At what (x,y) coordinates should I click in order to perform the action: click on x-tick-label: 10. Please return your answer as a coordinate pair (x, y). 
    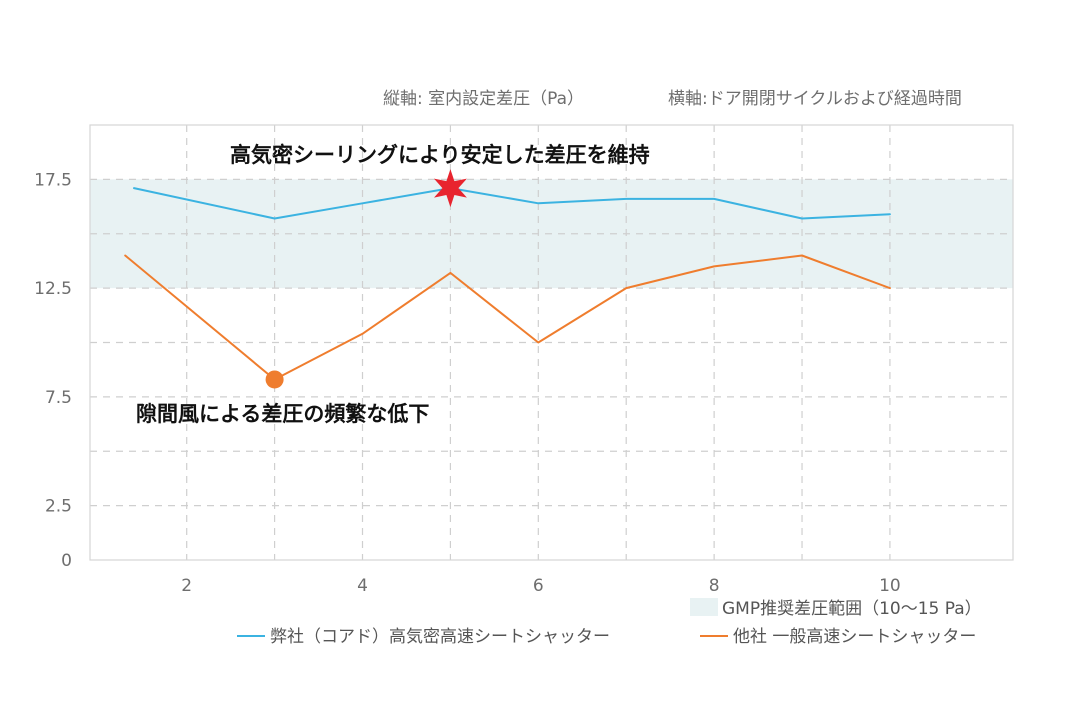
    Looking at the image, I should click on (890, 586).